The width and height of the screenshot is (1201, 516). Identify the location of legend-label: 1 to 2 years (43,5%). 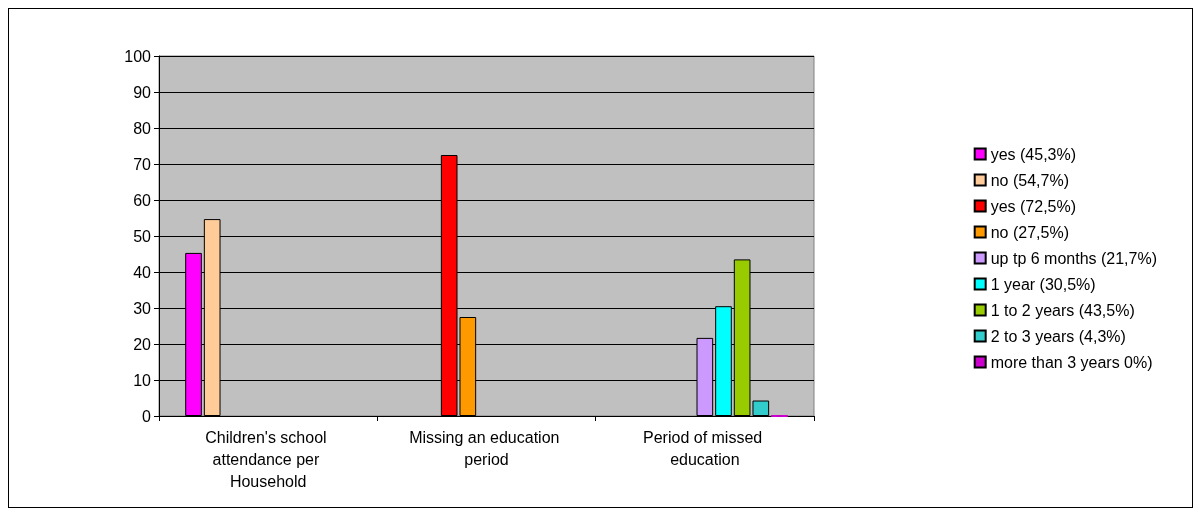
(1062, 310).